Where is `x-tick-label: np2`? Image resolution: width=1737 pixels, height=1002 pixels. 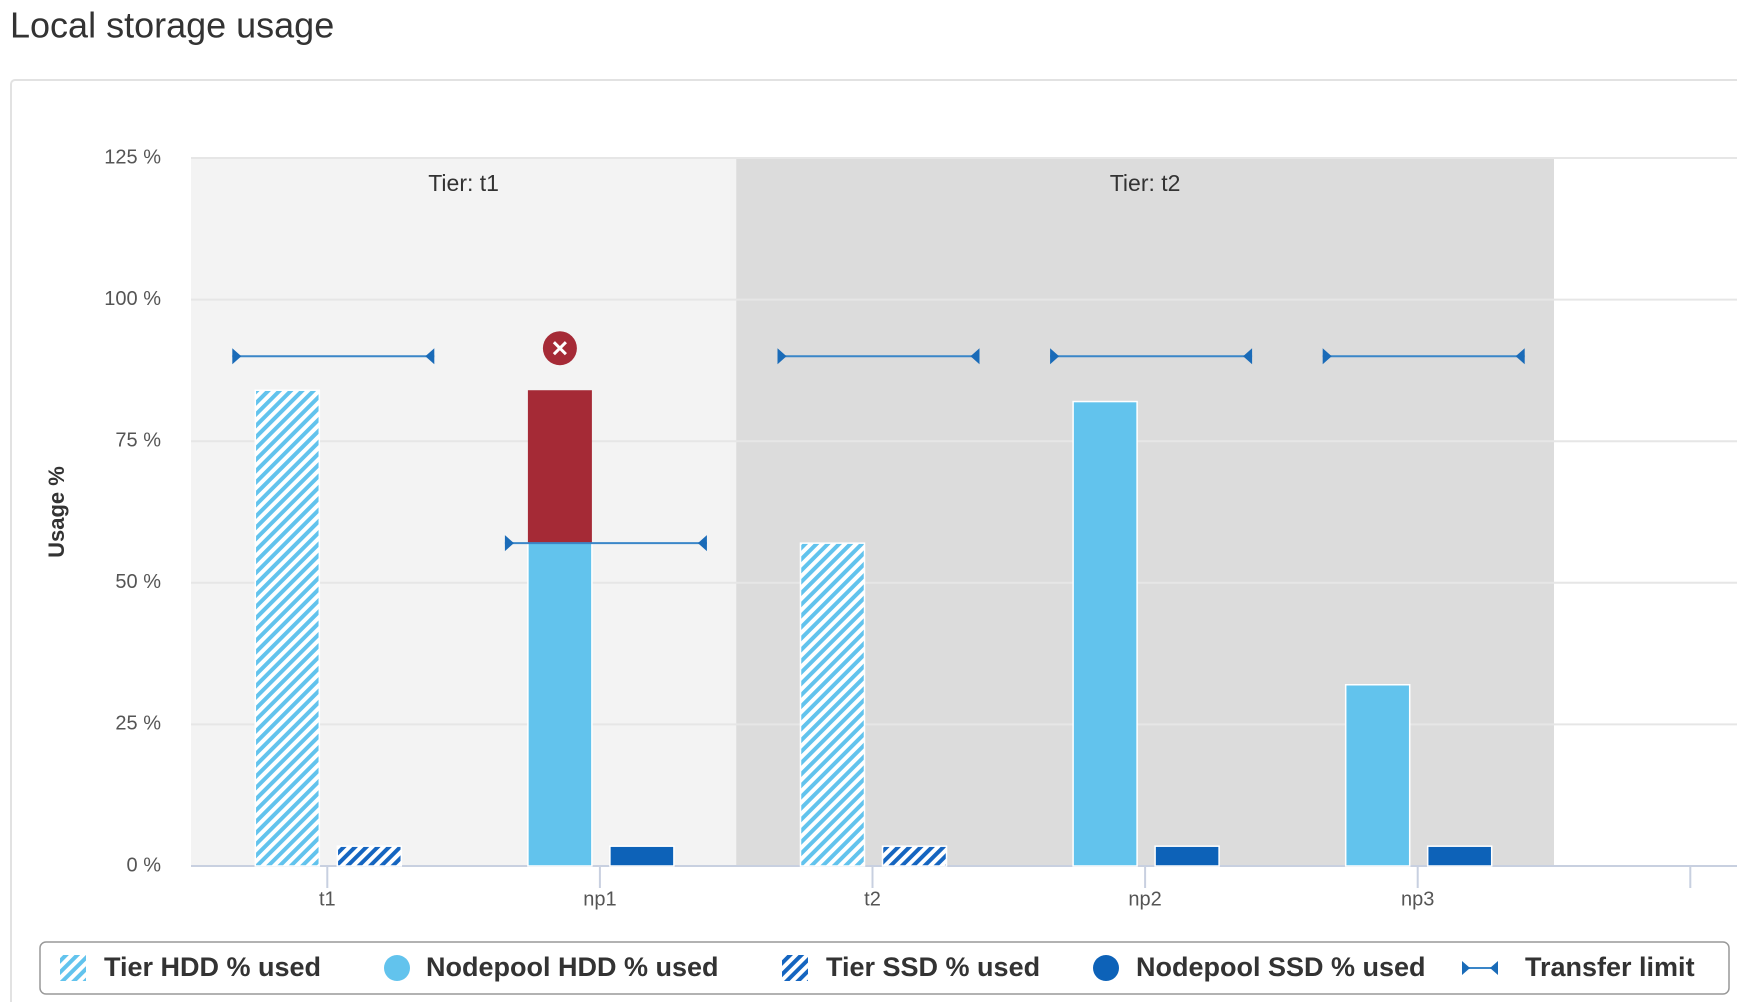
x-tick-label: np2 is located at coordinates (1144, 899).